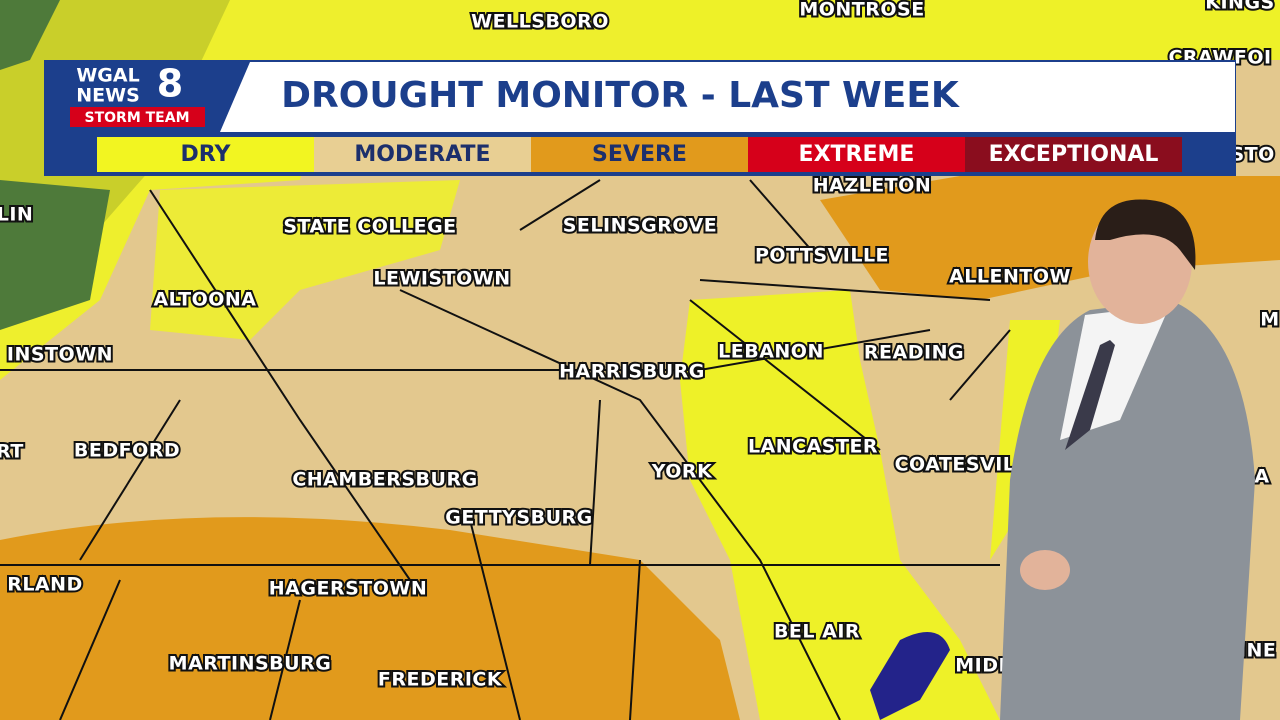 The height and width of the screenshot is (720, 1280). I want to click on city-label: INSTOWN, so click(60, 355).